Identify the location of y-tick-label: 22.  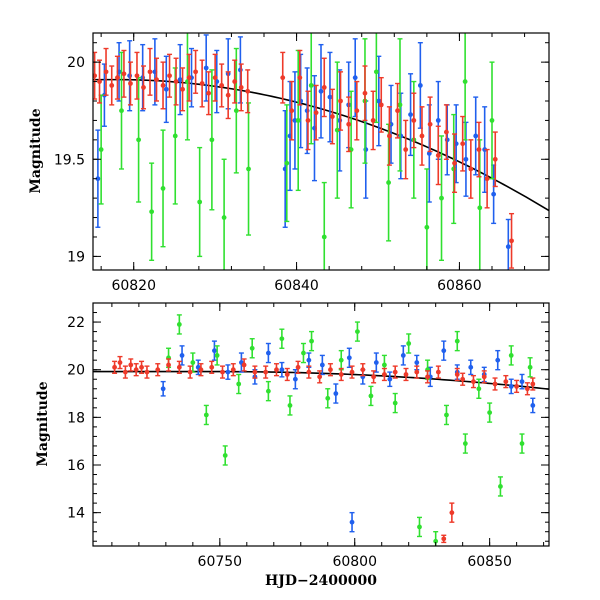
(76, 323).